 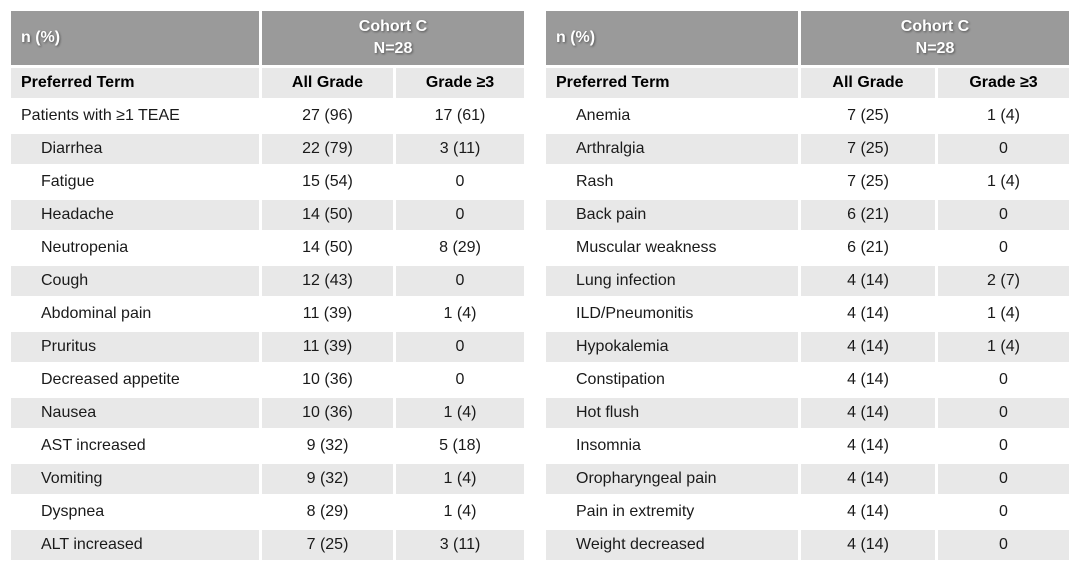 What do you see at coordinates (135, 545) in the screenshot?
I see `preferred-term-cell: ALT increased` at bounding box center [135, 545].